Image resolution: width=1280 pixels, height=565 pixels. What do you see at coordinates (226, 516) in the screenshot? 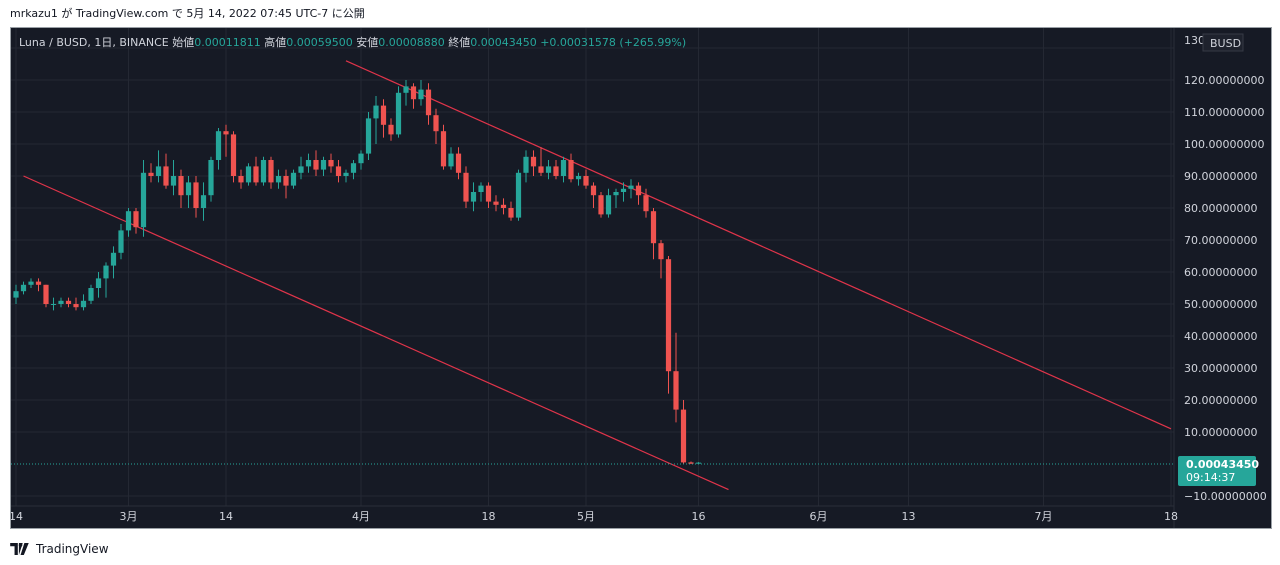
I see `x-tick-label: 14` at bounding box center [226, 516].